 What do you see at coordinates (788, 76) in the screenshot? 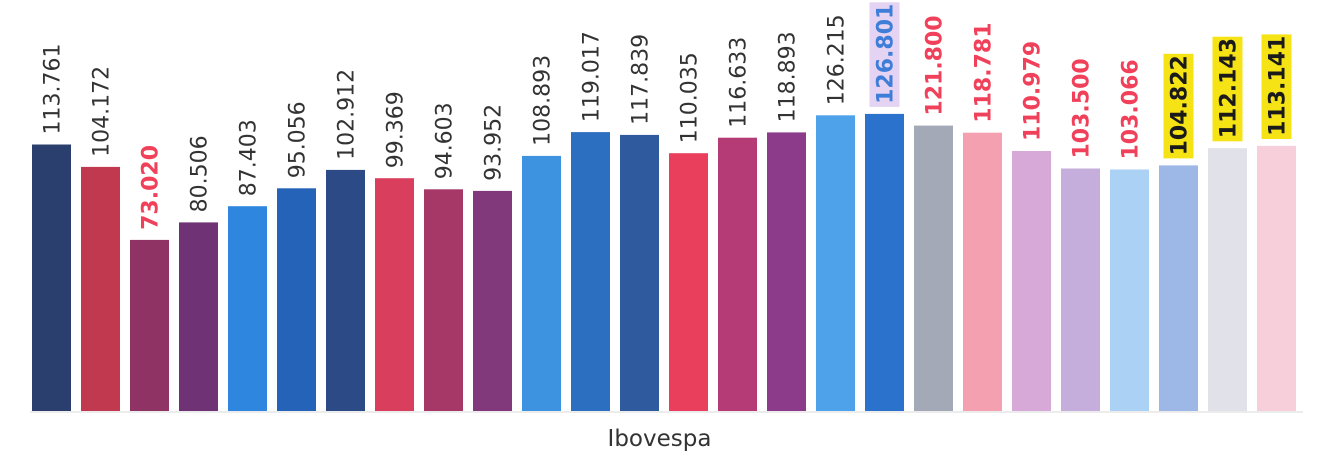
I see `value-label-16: 118.893` at bounding box center [788, 76].